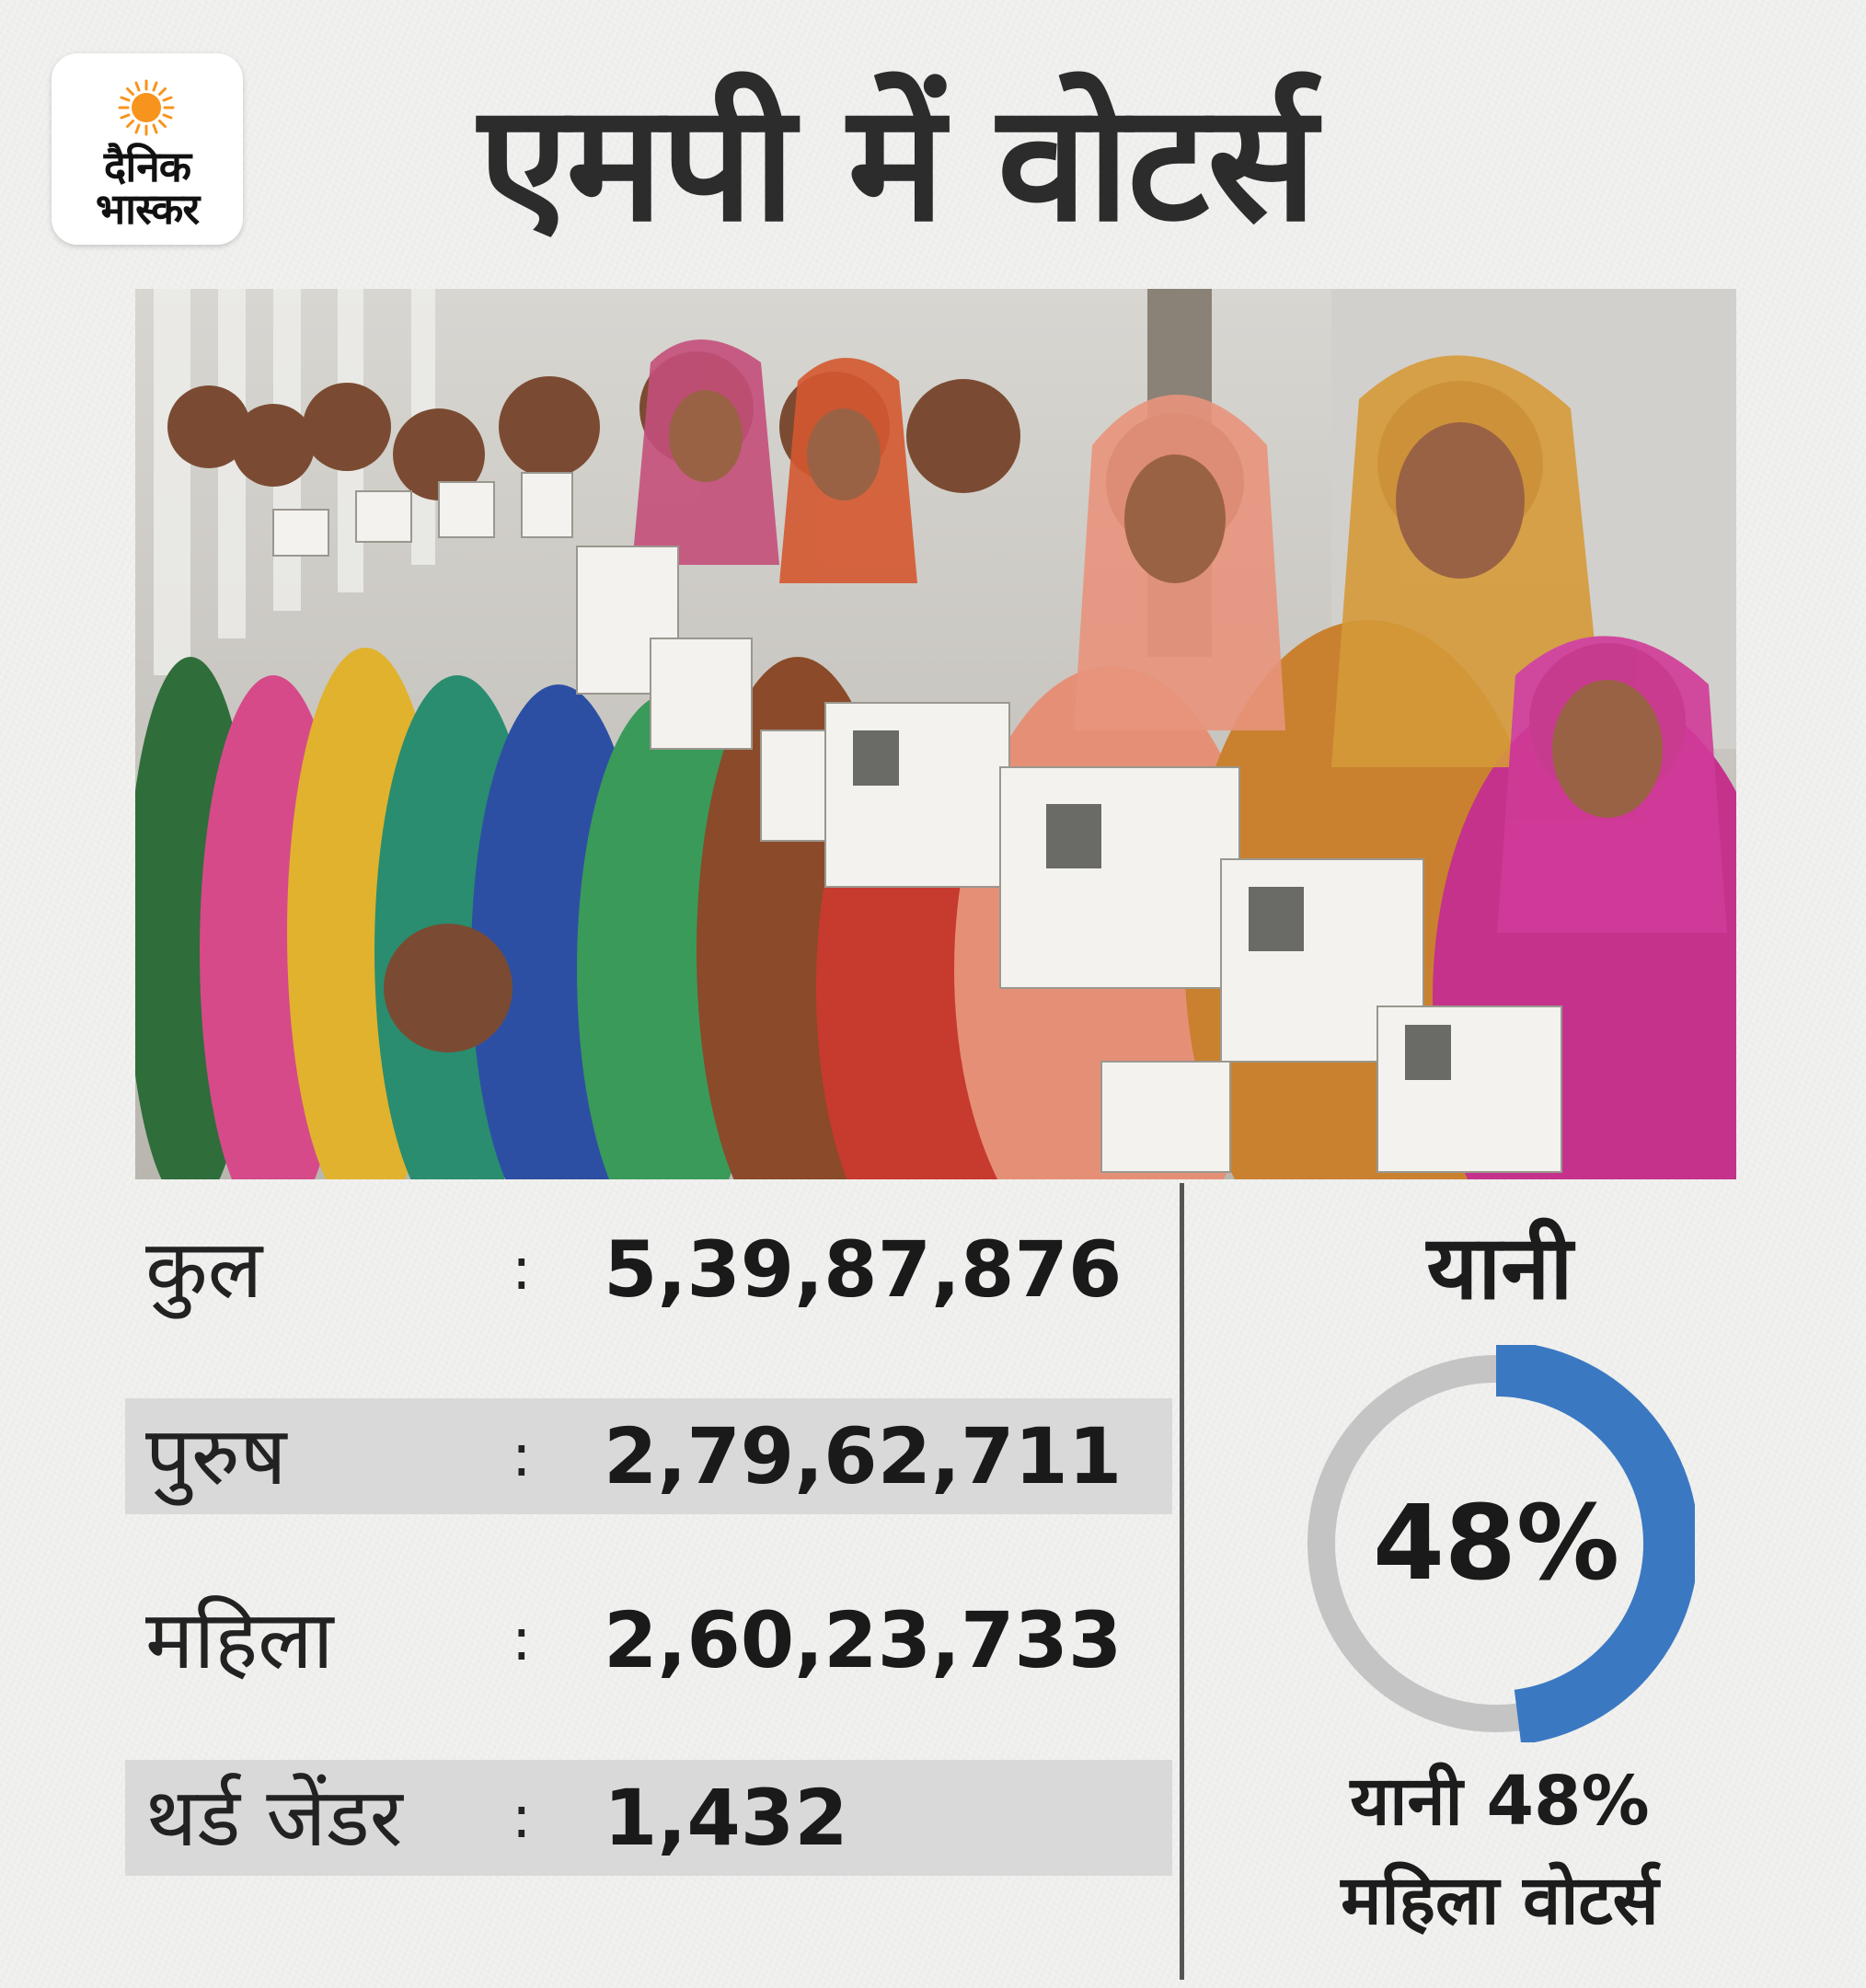 This screenshot has width=1866, height=1988. I want to click on dainik-bhaskar-logo: दैनिक भास्कर, so click(147, 149).